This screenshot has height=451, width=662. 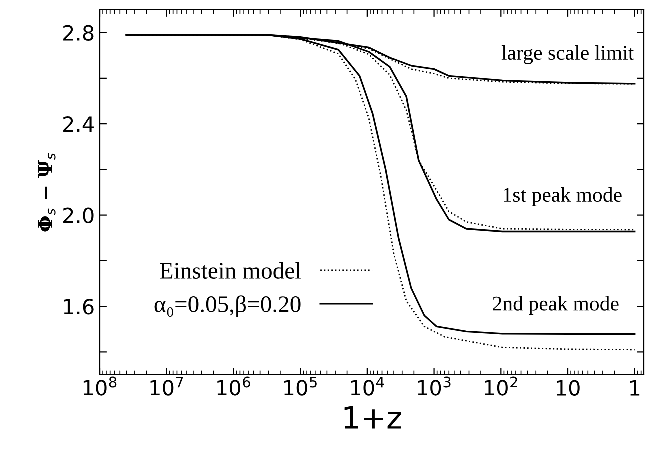 What do you see at coordinates (79, 124) in the screenshot?
I see `y-tick-label: 2.4` at bounding box center [79, 124].